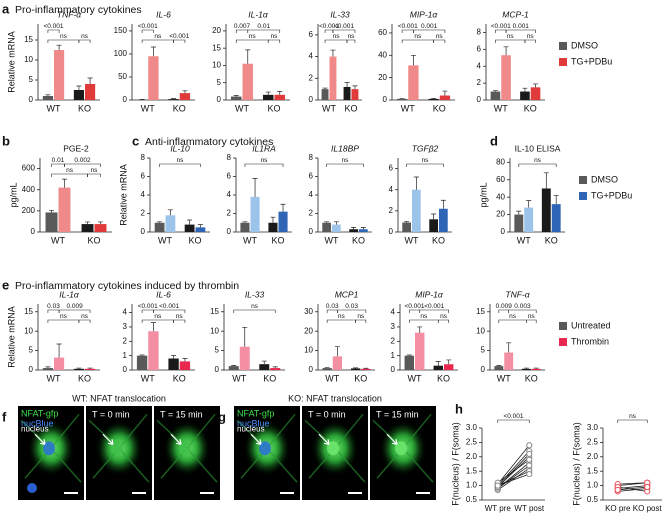 The width and height of the screenshot is (667, 526). I want to click on y-tick-label: 3, so click(393, 326).